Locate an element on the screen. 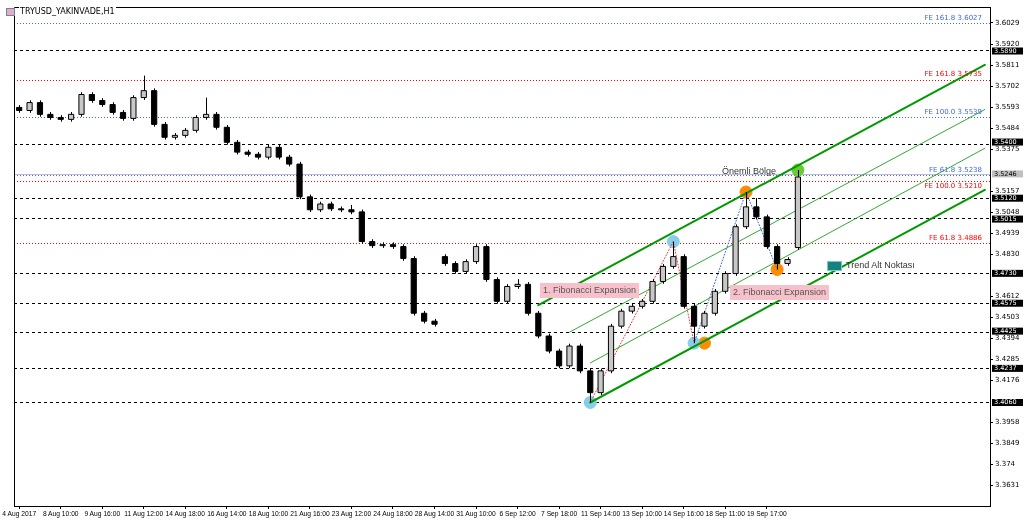 The height and width of the screenshot is (521, 1024). annotation: Trend Alt Noktası is located at coordinates (880, 265).